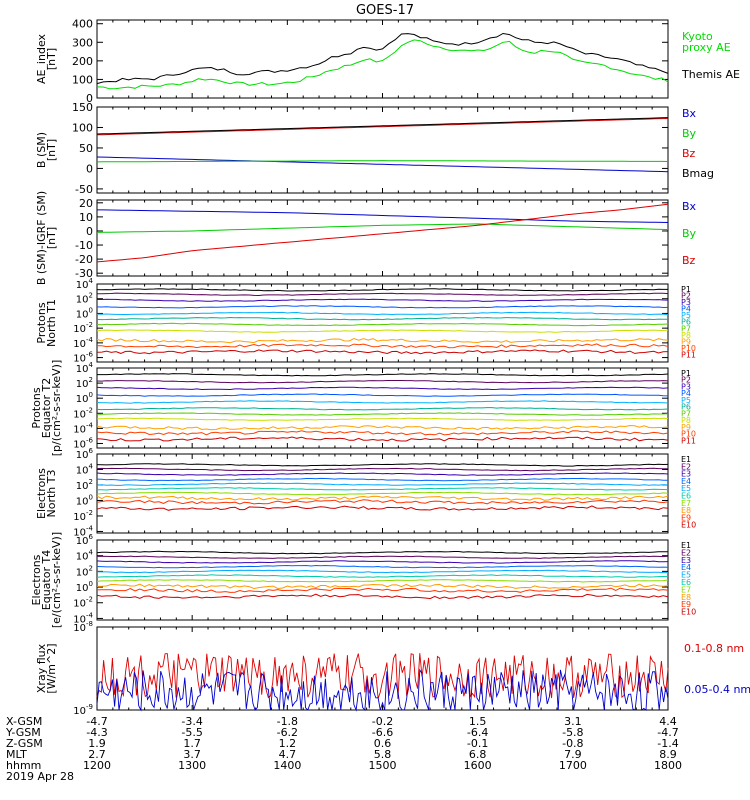 The width and height of the screenshot is (750, 800). Describe the element at coordinates (24, 743) in the screenshot. I see `x-axis-row-label: Z-GSM` at that location.